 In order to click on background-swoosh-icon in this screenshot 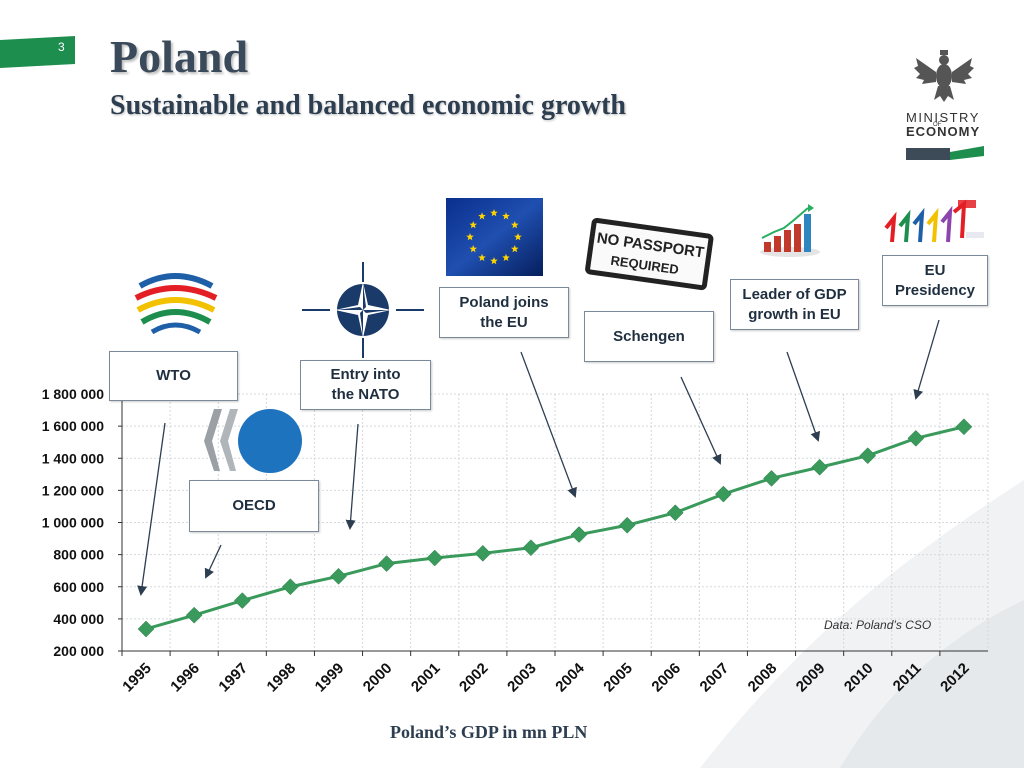, I will do `click(862, 624)`.